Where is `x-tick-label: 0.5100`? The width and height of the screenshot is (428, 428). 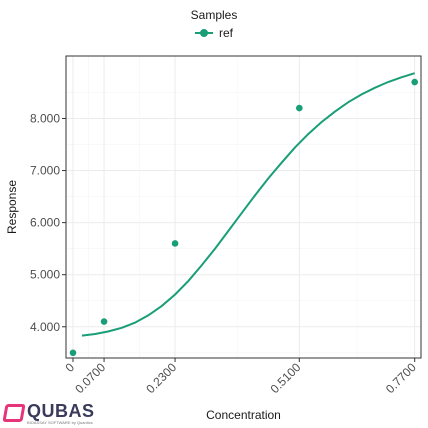 x-tick-label: 0.5100 is located at coordinates (286, 378).